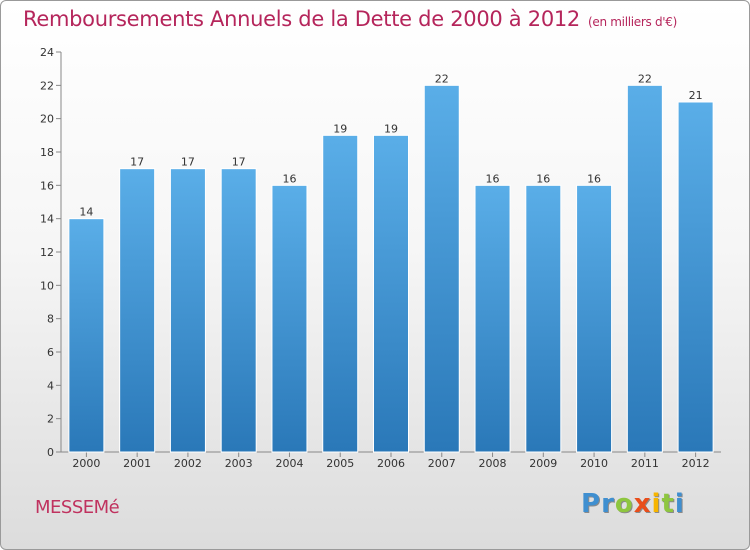 The width and height of the screenshot is (750, 550). What do you see at coordinates (645, 463) in the screenshot?
I see `x-tick-label: 2011` at bounding box center [645, 463].